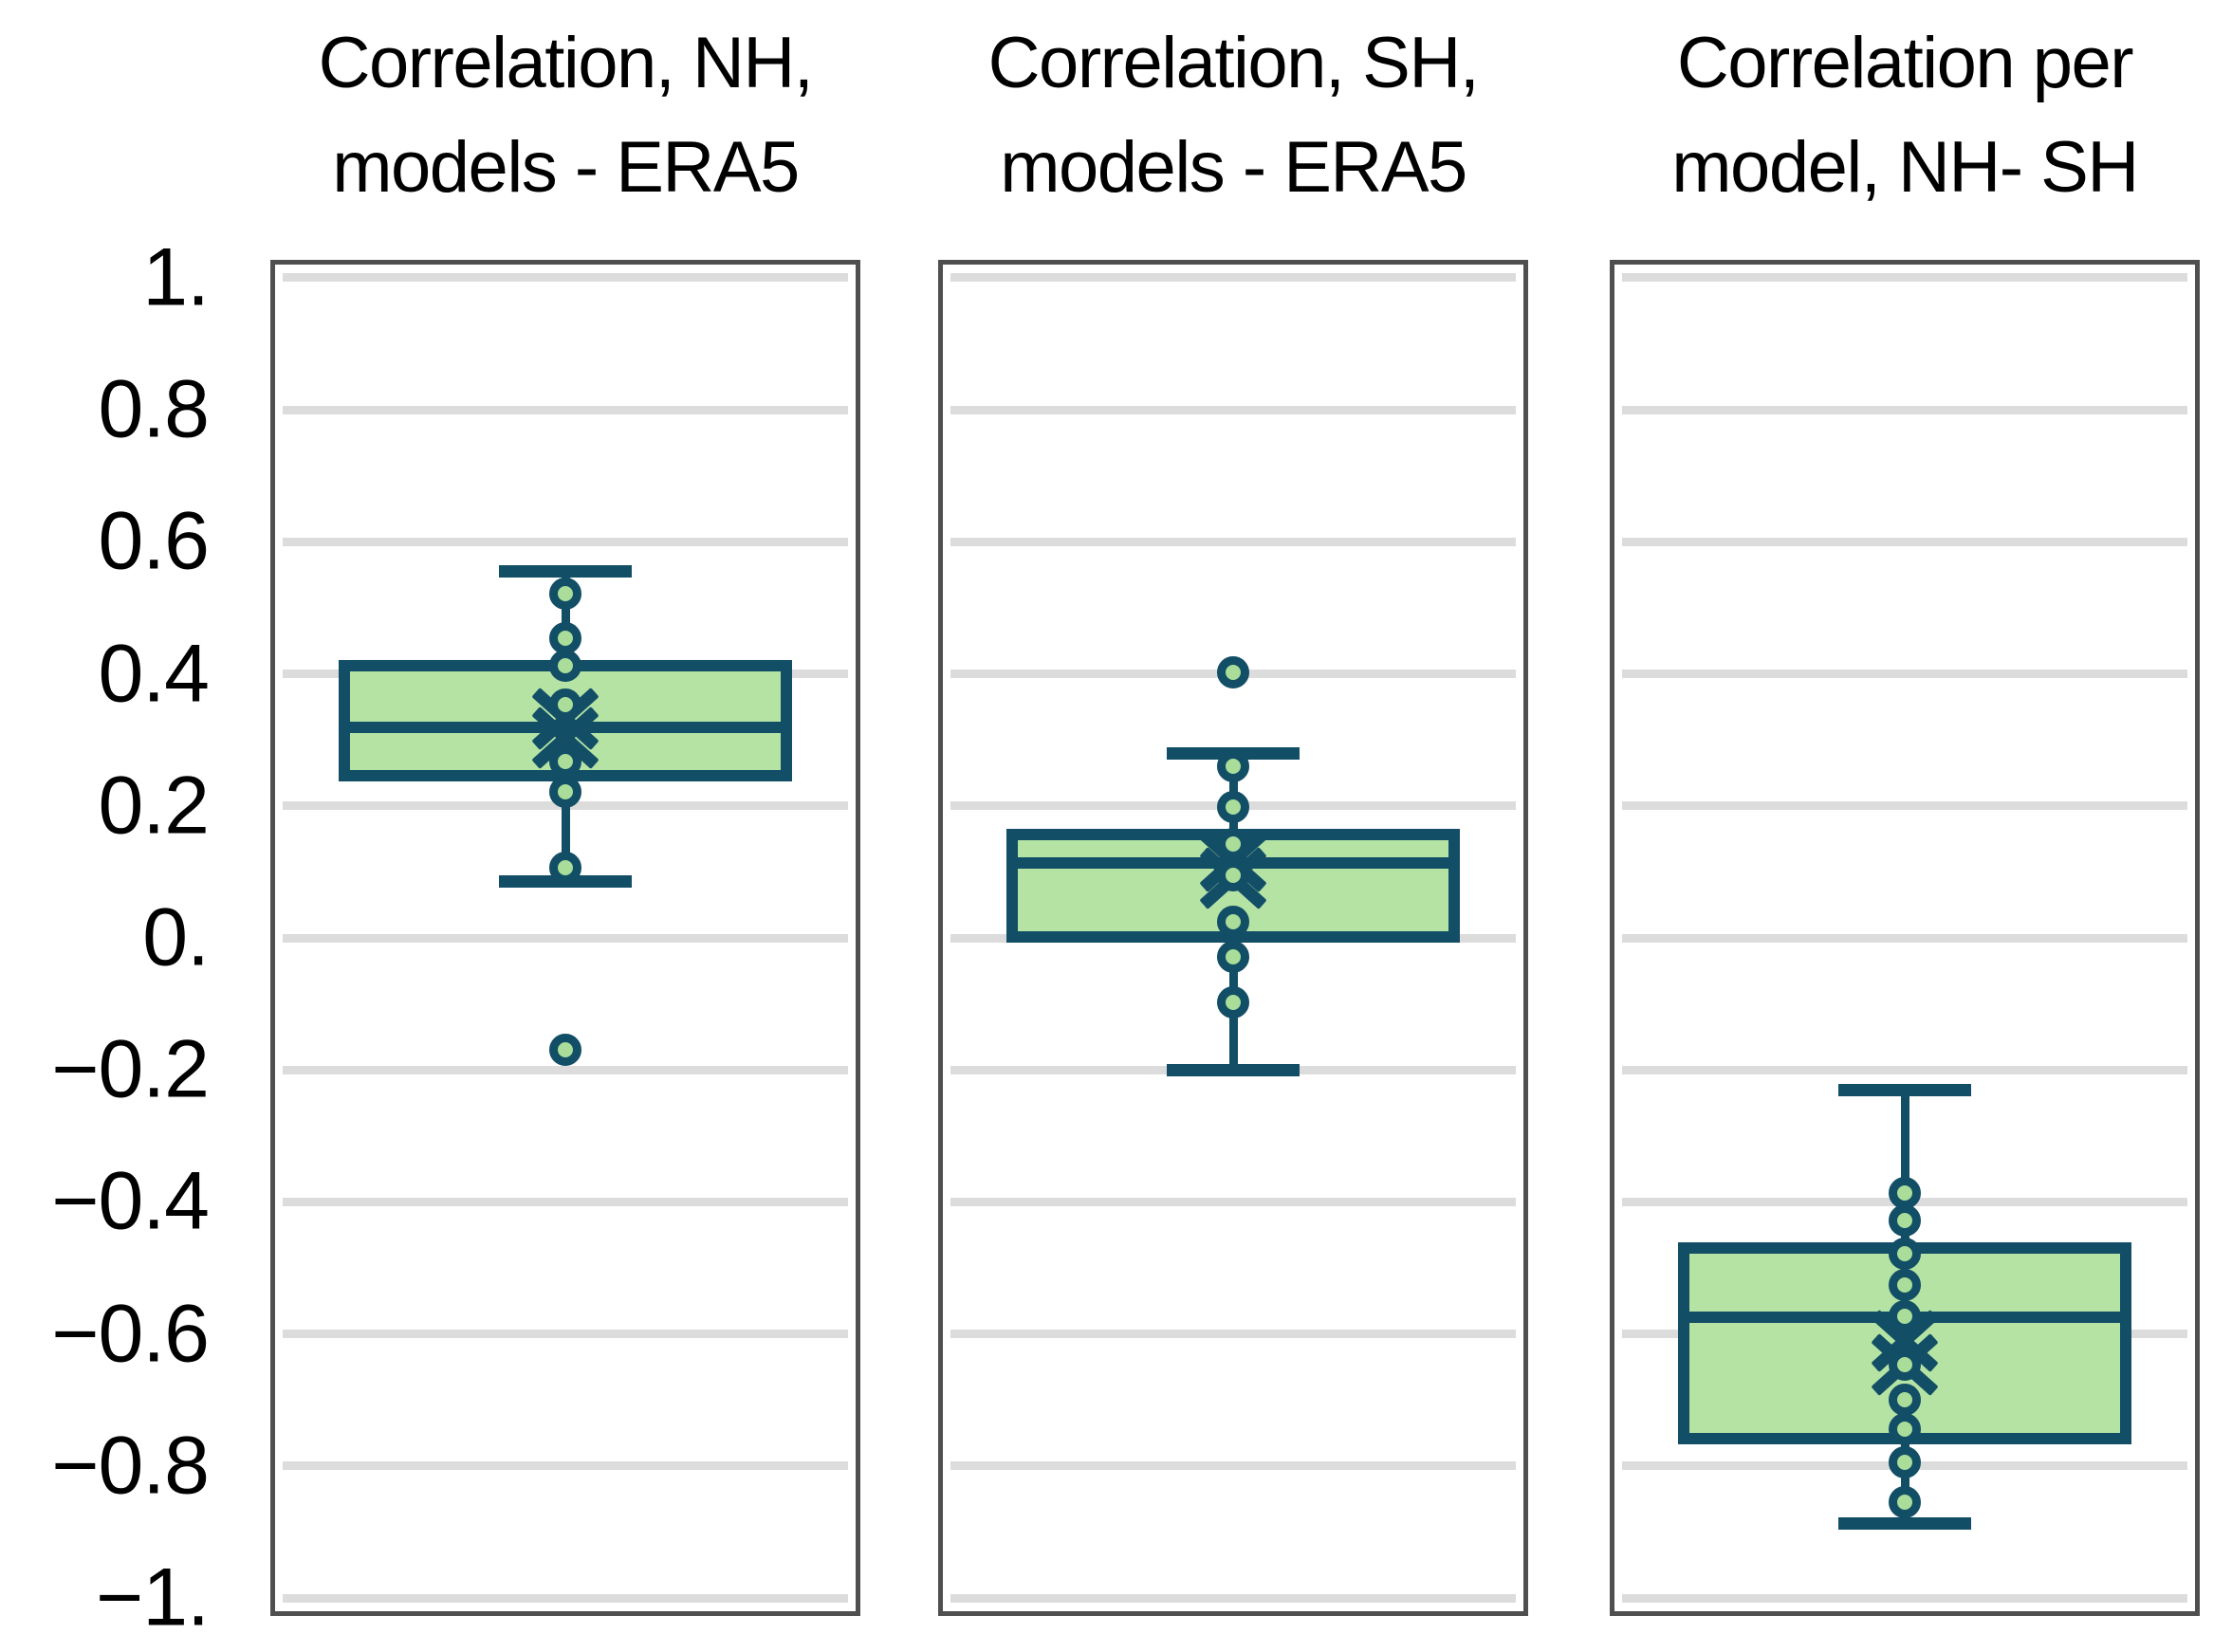  Describe the element at coordinates (154, 541) in the screenshot. I see `y-tick-label: 0.6` at that location.